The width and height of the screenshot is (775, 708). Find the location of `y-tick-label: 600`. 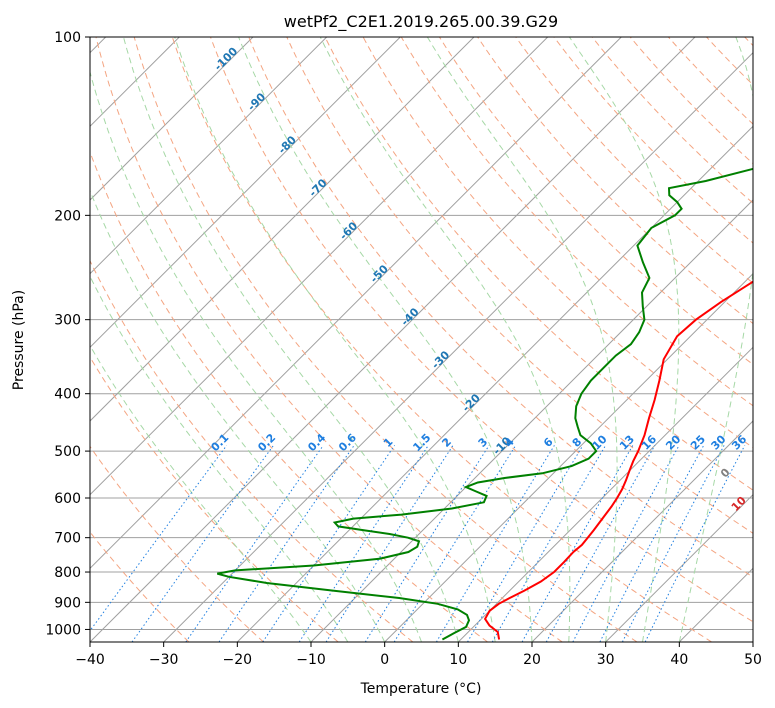

y-tick-label: 600 is located at coordinates (67, 499).